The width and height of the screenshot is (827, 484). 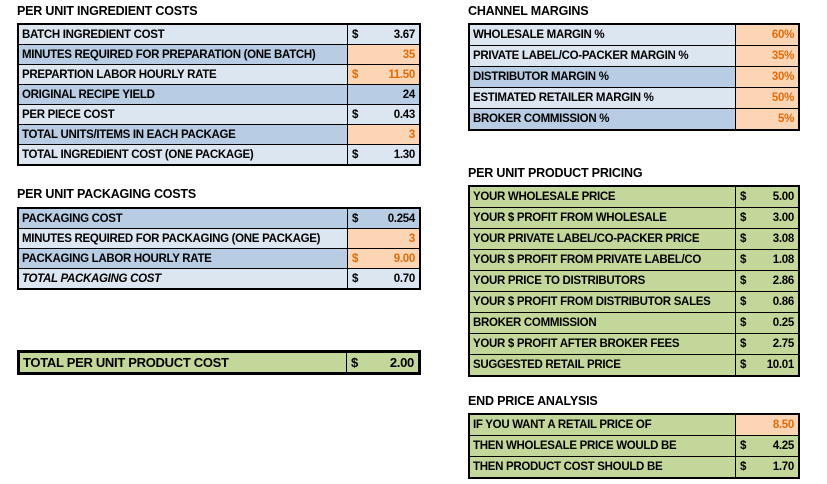 I want to click on product_pricing-label-cell: YOUR $ PROFIT FROM DISTRIBUTOR SALES, so click(x=602, y=302).